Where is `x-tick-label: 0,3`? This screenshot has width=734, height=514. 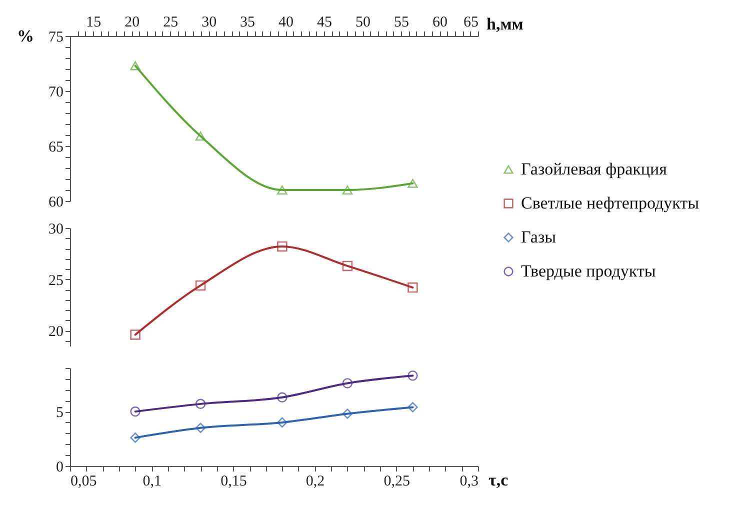 x-tick-label: 0,3 is located at coordinates (469, 482).